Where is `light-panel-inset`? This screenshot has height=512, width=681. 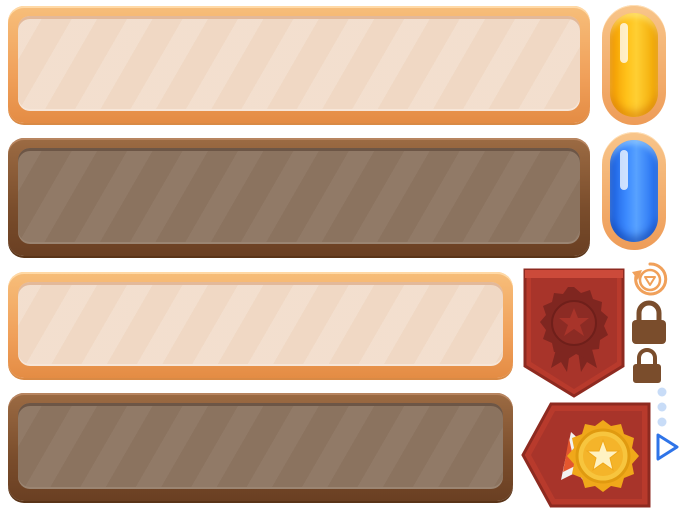 light-panel-inset is located at coordinates (260, 324).